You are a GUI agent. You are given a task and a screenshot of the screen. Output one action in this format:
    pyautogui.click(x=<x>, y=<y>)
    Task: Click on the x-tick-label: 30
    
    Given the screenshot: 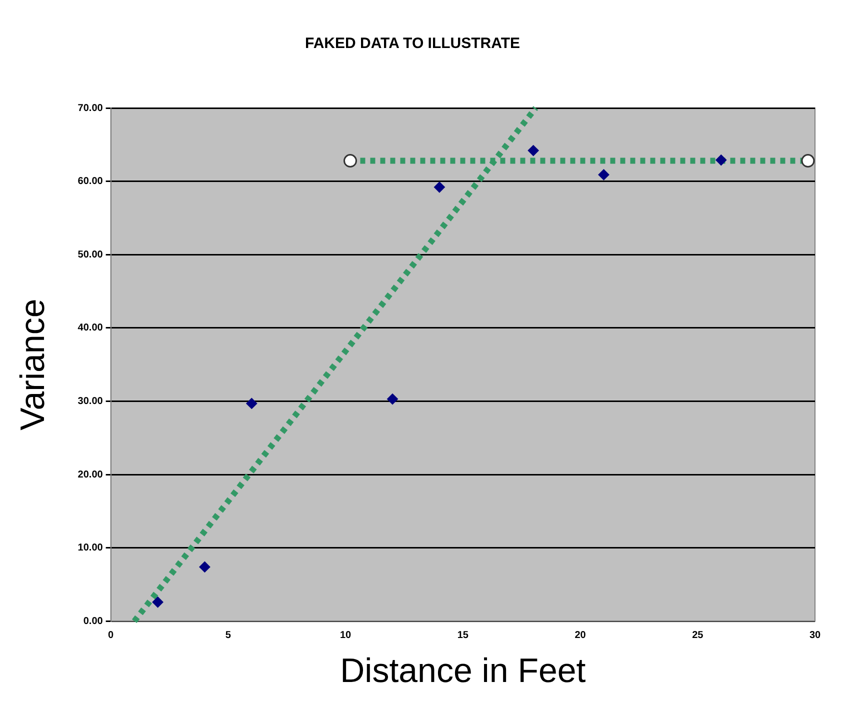 What is the action you would take?
    pyautogui.click(x=815, y=635)
    